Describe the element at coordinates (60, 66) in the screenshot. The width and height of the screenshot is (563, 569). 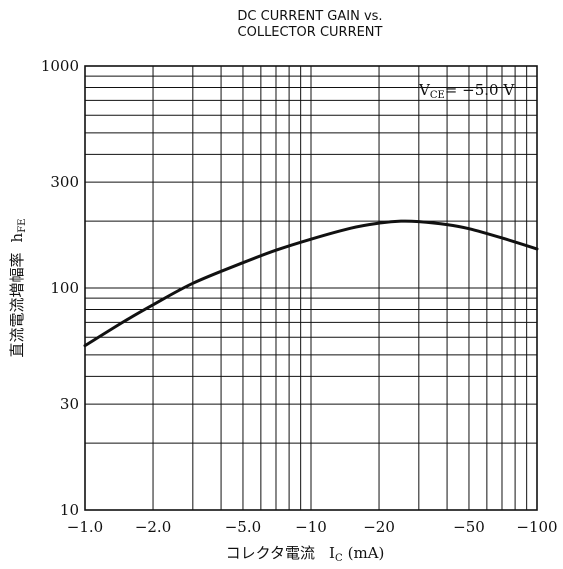
I see `y-tick-label: 1000` at that location.